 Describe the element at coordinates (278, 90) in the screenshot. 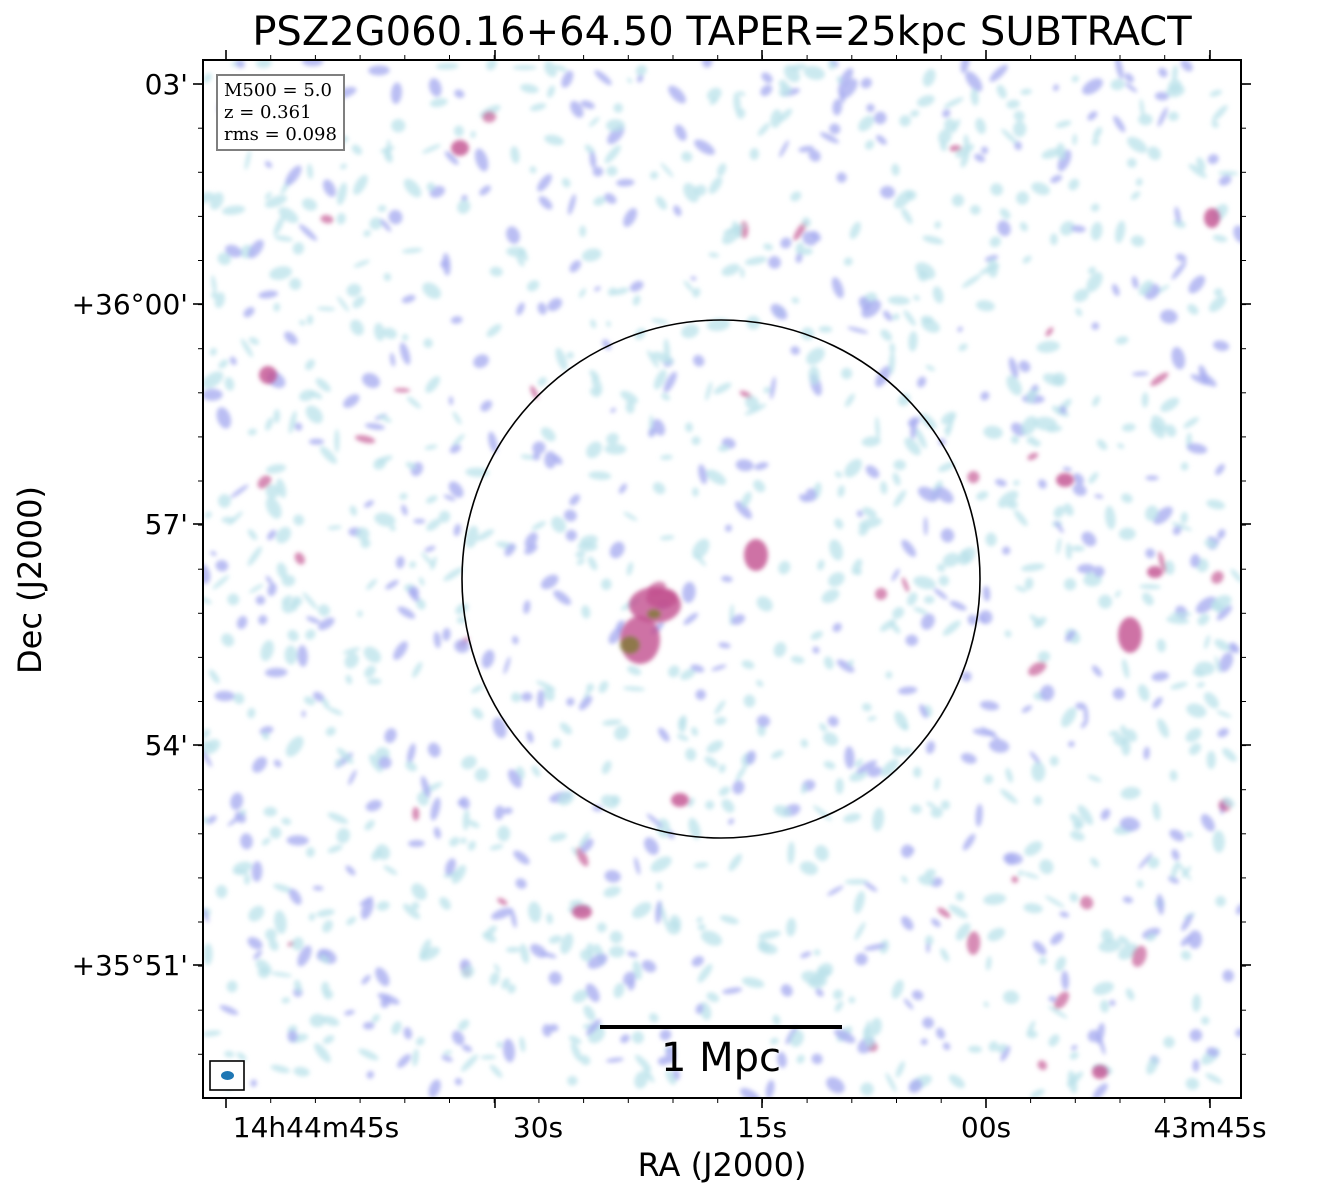

I see `legend-mass: M500 = 5.0` at that location.